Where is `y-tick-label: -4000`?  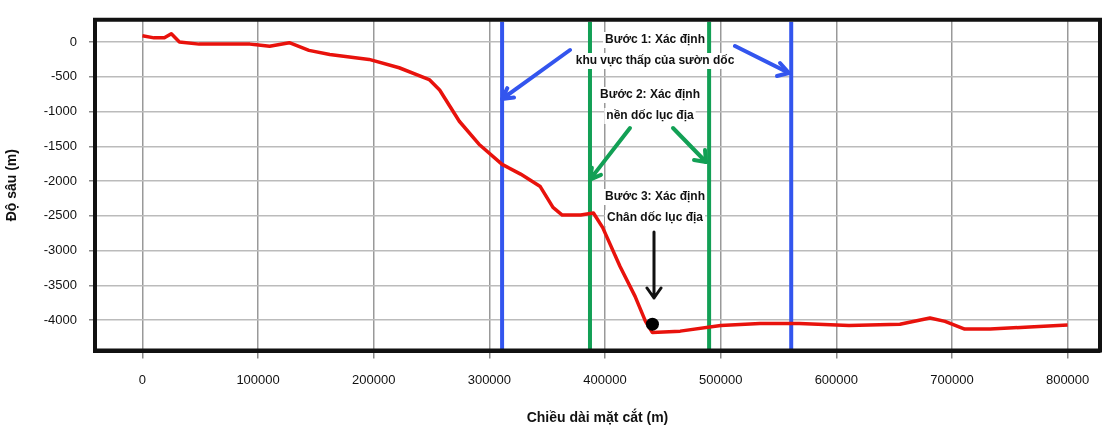
y-tick-label: -4000 is located at coordinates (60, 319).